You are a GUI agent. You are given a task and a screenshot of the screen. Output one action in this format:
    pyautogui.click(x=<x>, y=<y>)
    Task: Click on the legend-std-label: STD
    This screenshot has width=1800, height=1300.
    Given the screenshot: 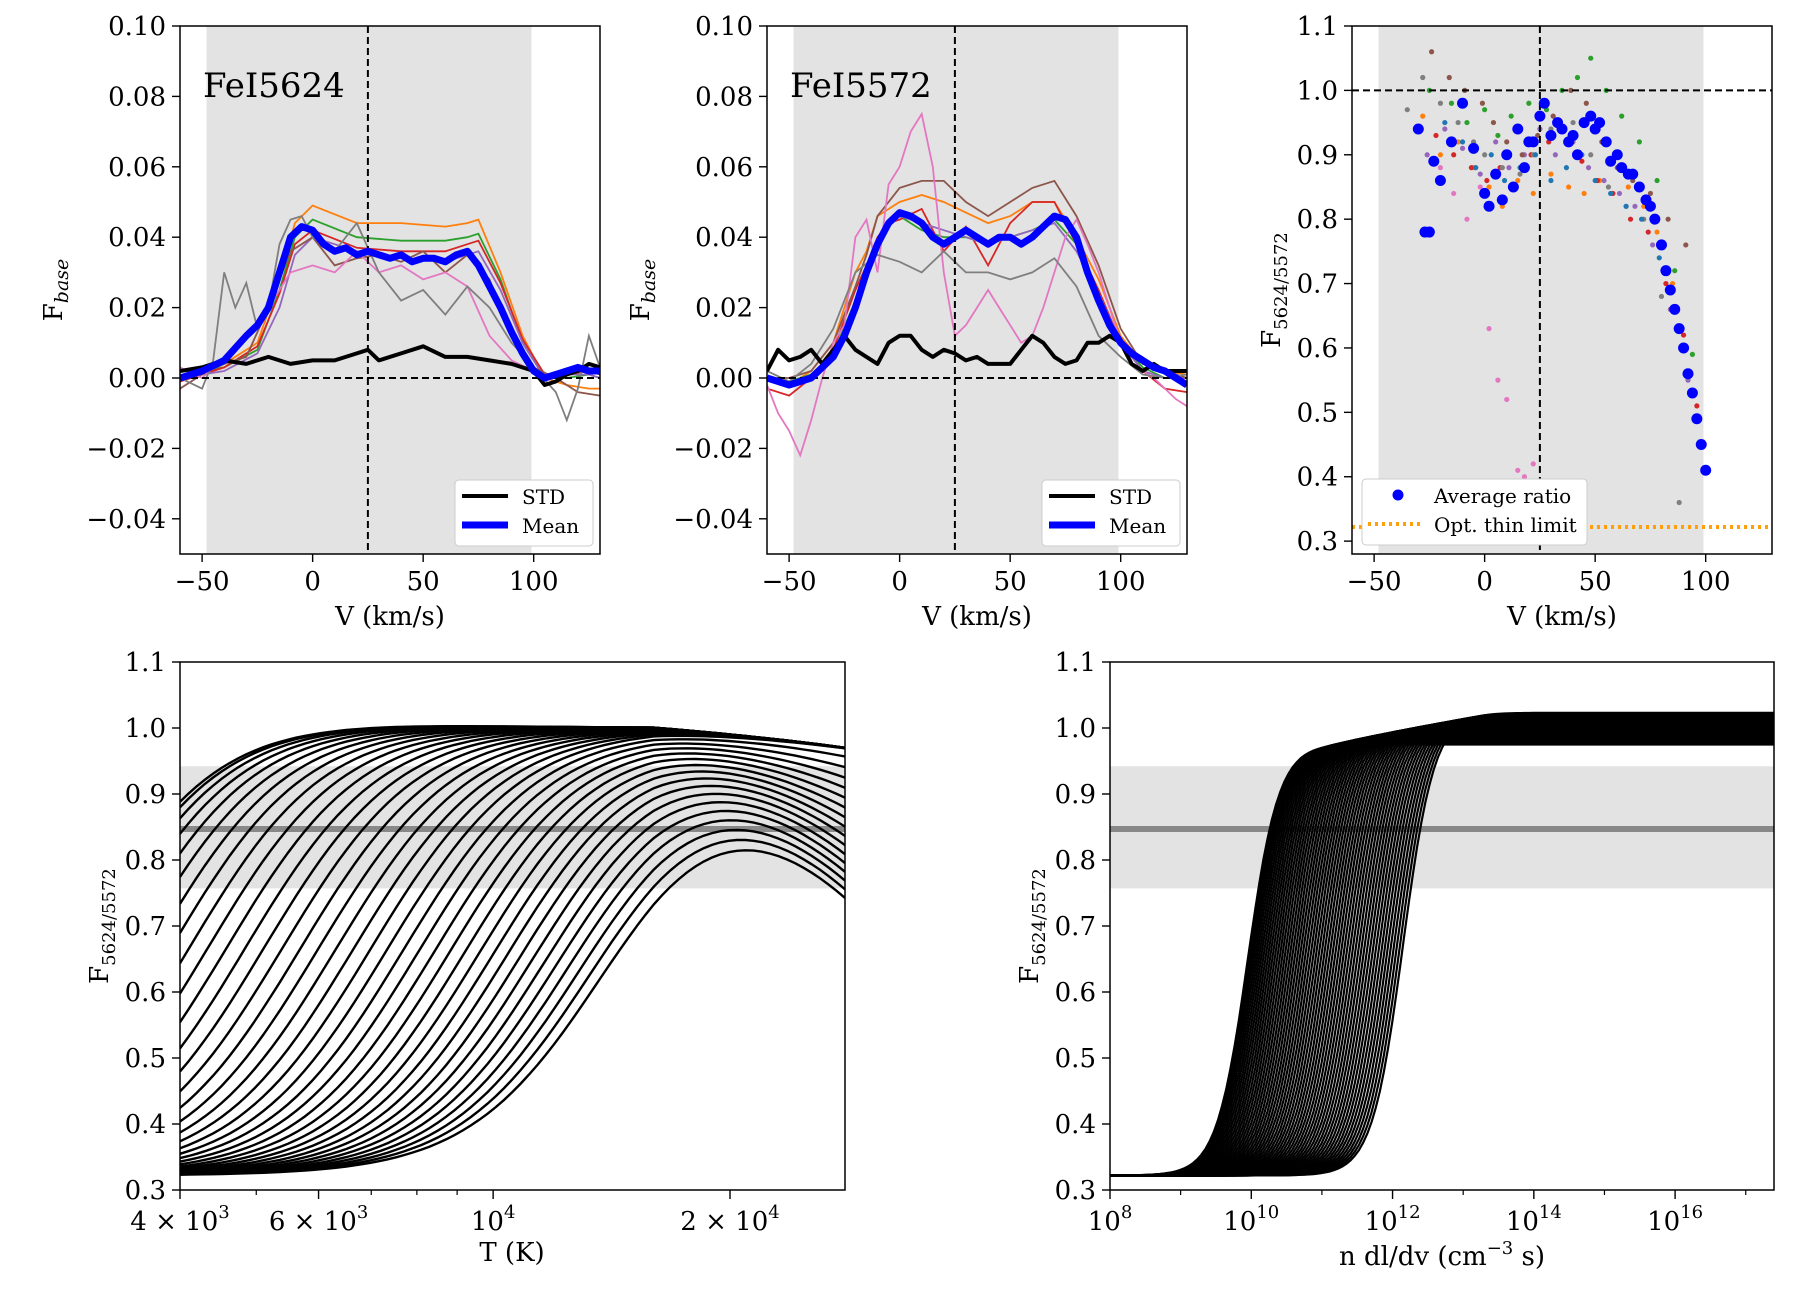 What is the action you would take?
    pyautogui.click(x=543, y=497)
    